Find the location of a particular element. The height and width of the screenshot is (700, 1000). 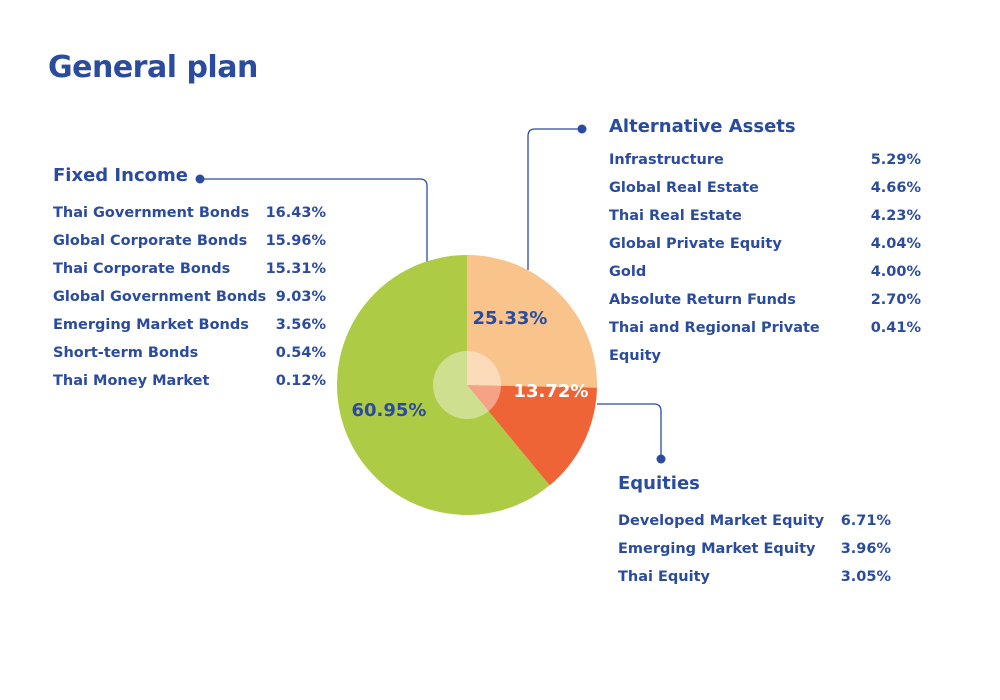

item-name: Infrastructure is located at coordinates (666, 160).